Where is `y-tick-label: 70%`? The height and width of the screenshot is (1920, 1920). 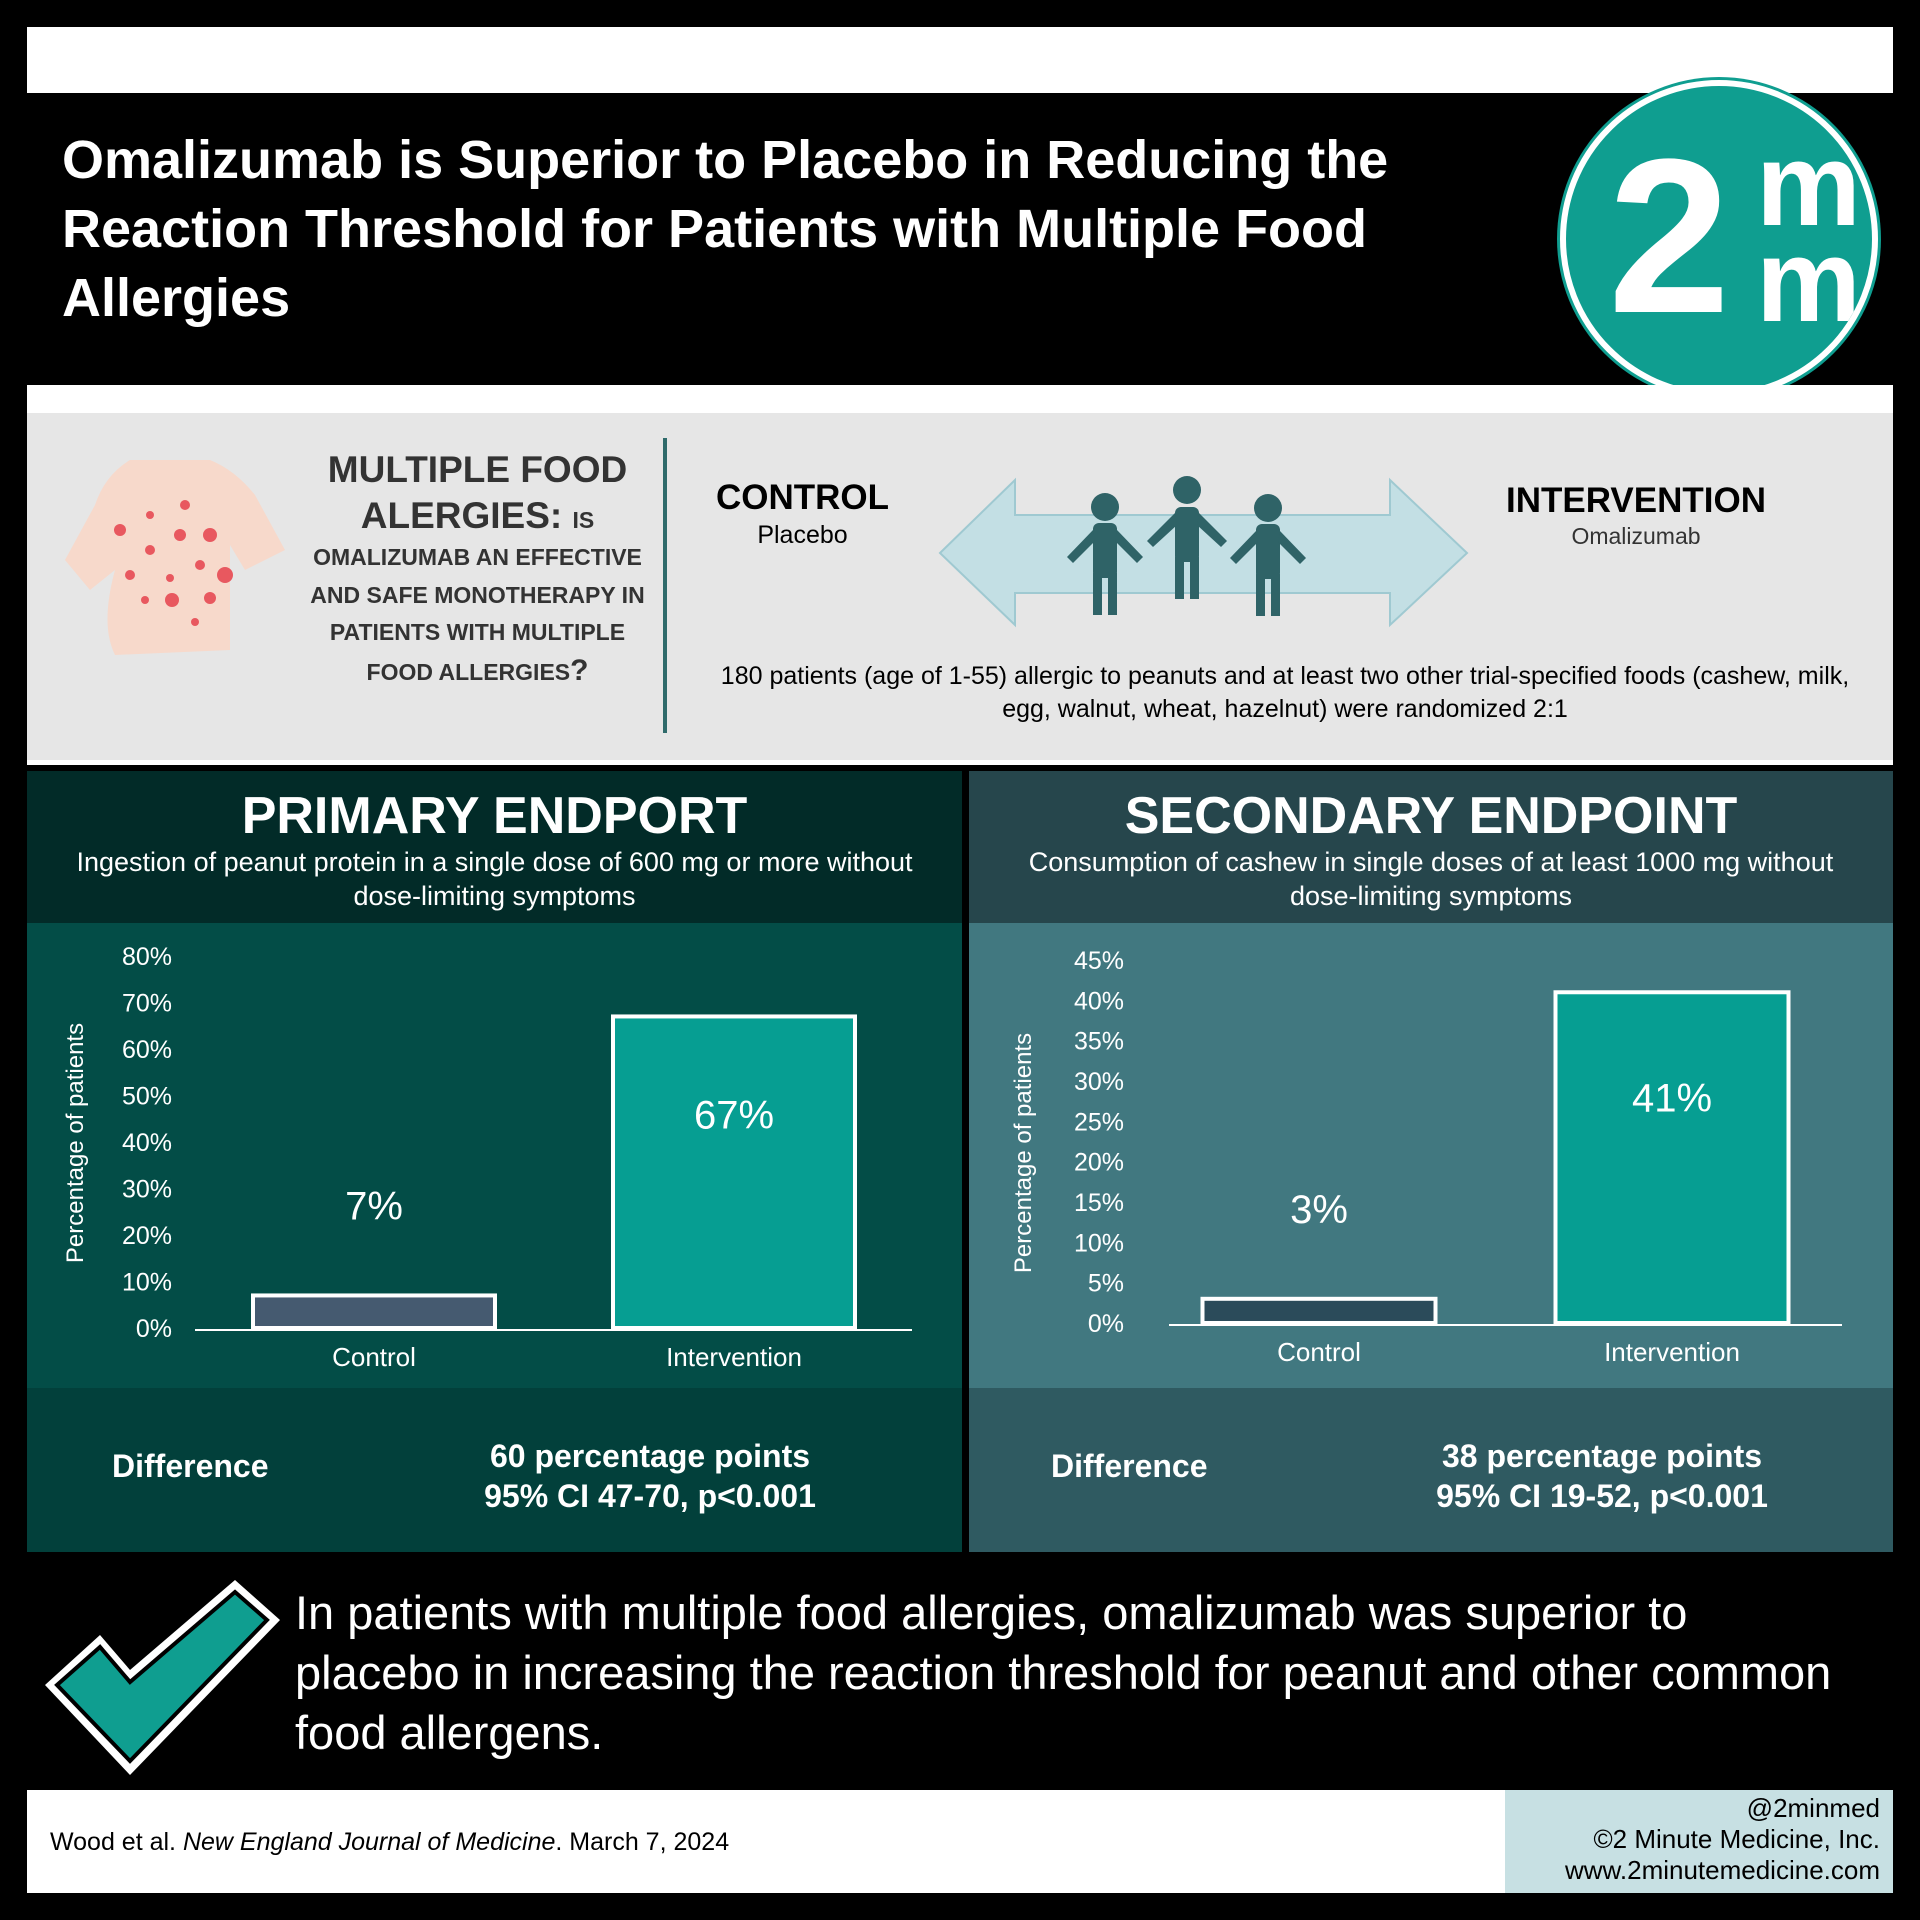 y-tick-label: 70% is located at coordinates (147, 1004).